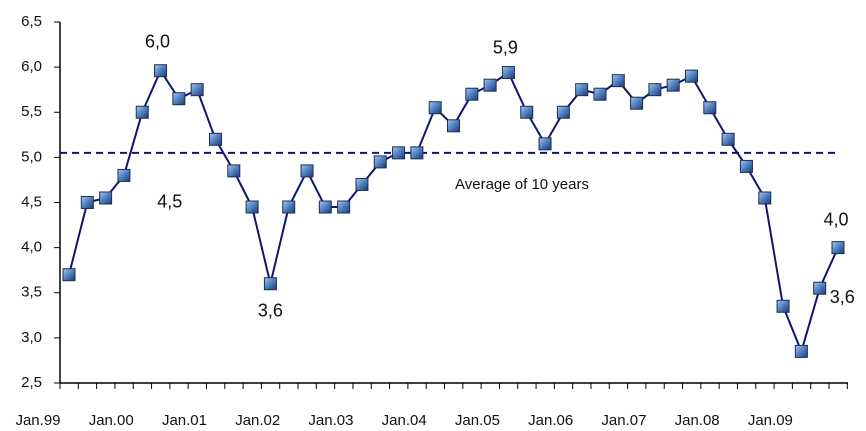 The image size is (866, 431). What do you see at coordinates (404, 420) in the screenshot?
I see `x-tick-label: Jan.04` at bounding box center [404, 420].